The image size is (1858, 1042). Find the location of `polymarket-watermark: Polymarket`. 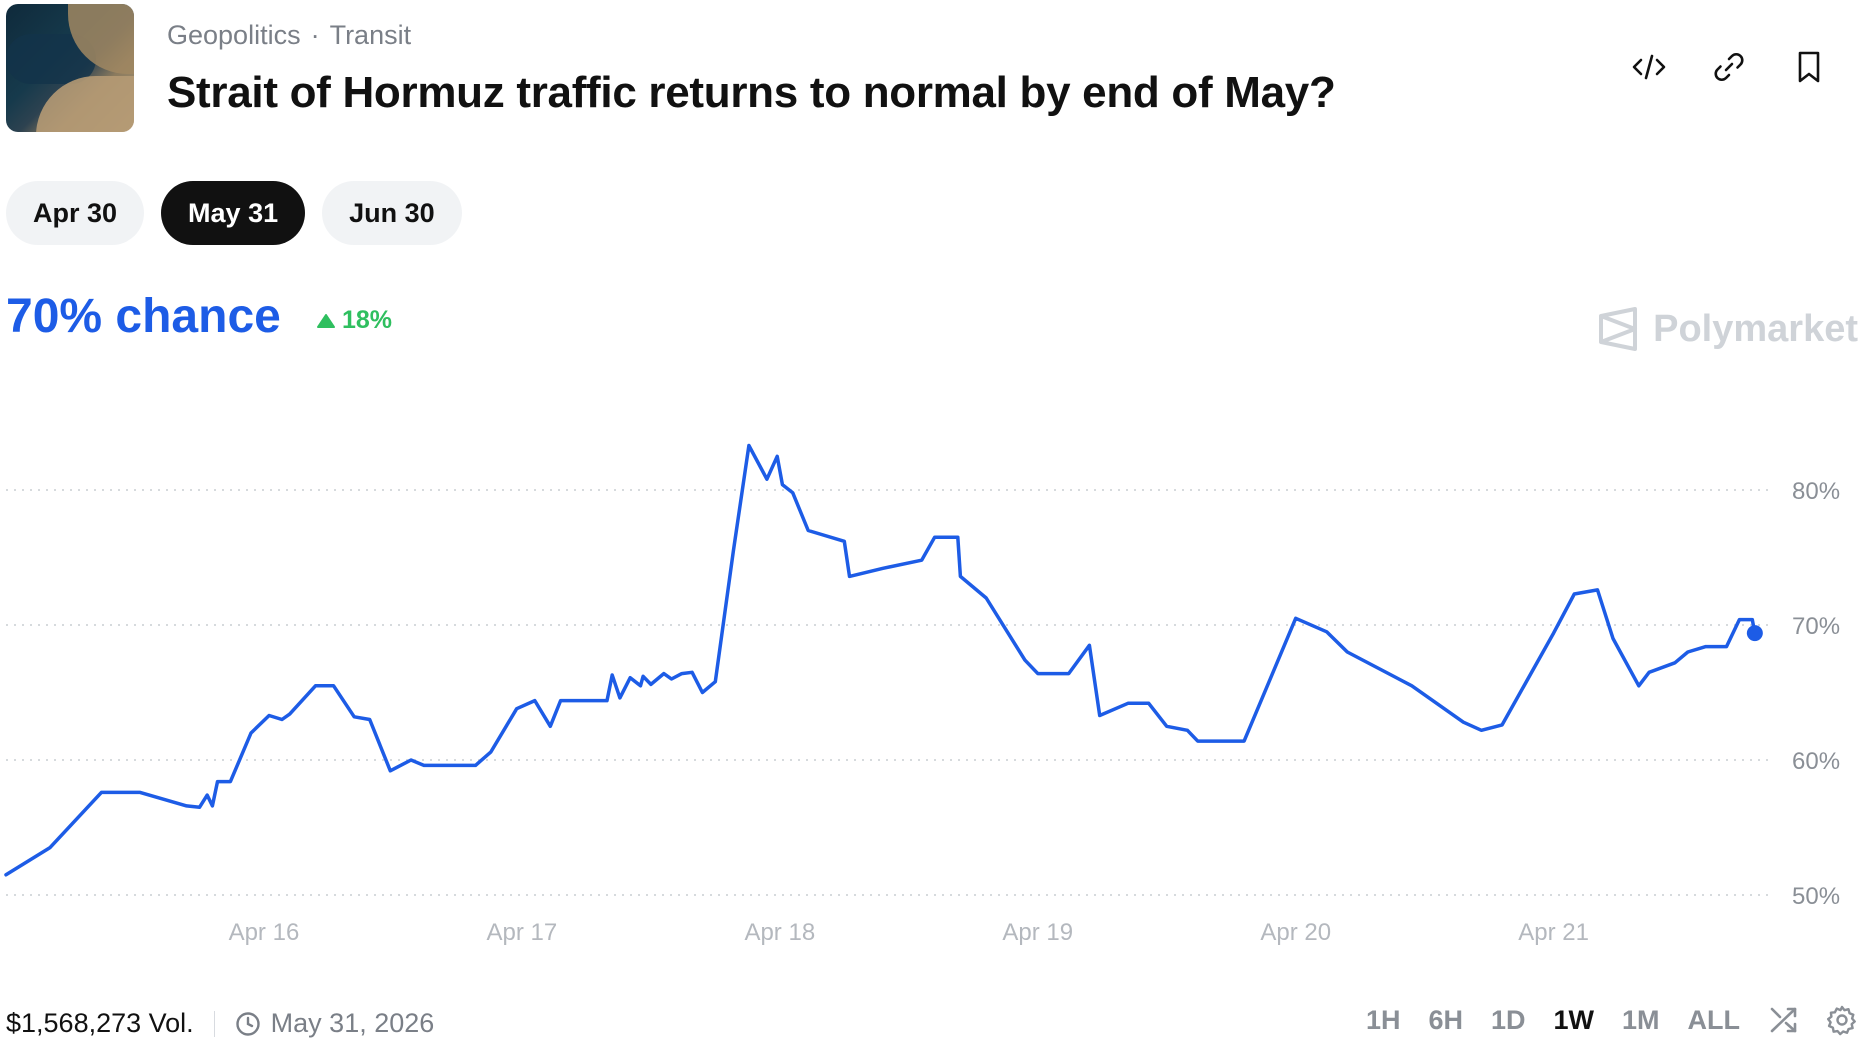

polymarket-watermark: Polymarket is located at coordinates (1727, 329).